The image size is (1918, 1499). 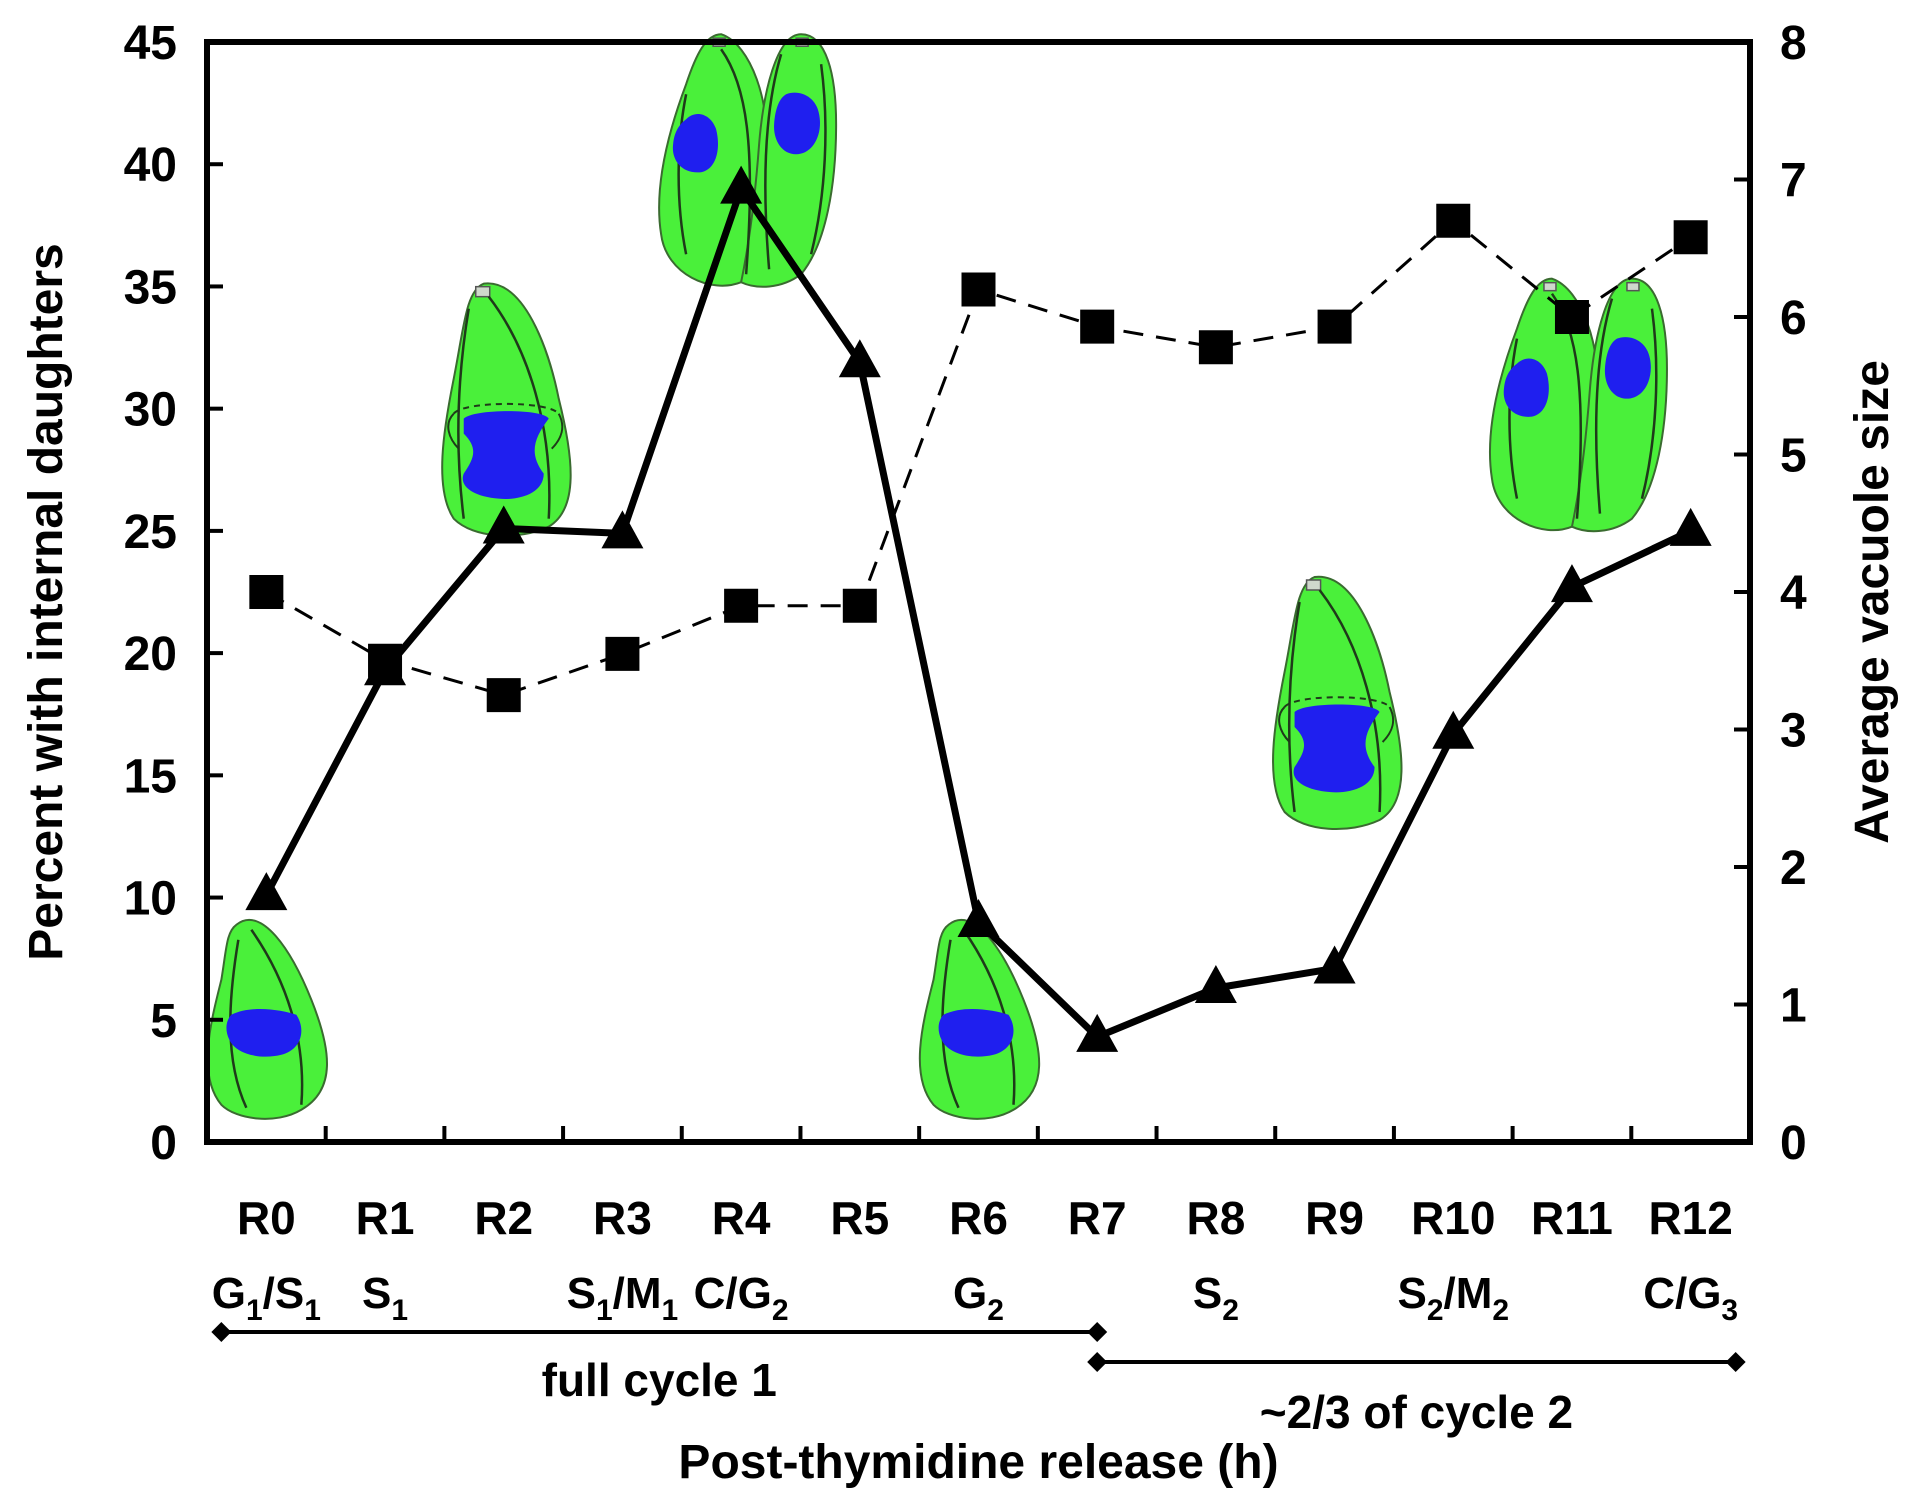 I want to click on category-label: R9, so click(x=1334, y=1218).